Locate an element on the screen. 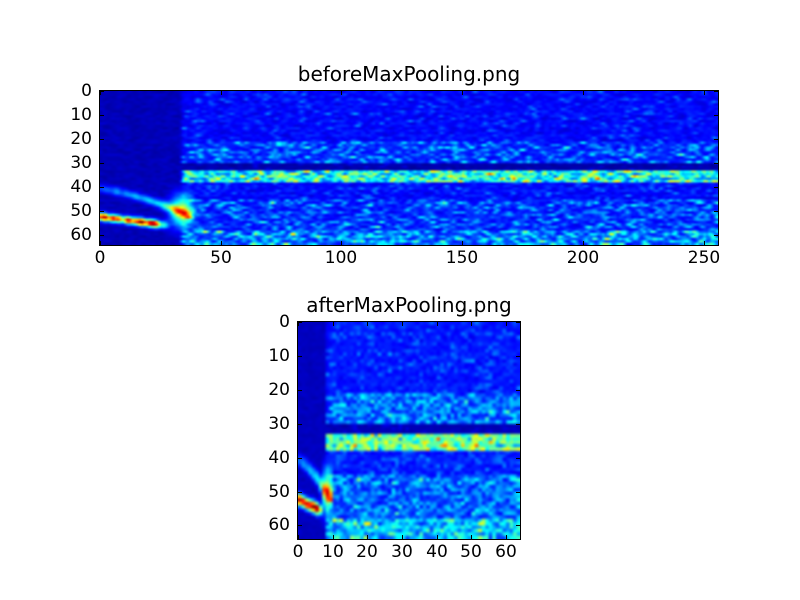  x-tick-label: 100 is located at coordinates (341, 258).